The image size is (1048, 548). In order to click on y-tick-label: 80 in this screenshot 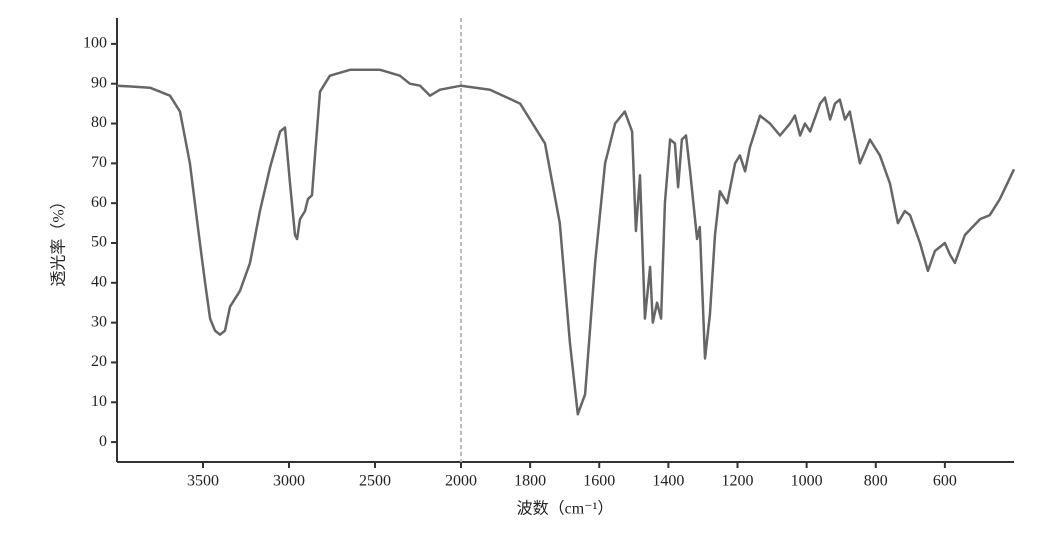, I will do `click(99, 122)`.